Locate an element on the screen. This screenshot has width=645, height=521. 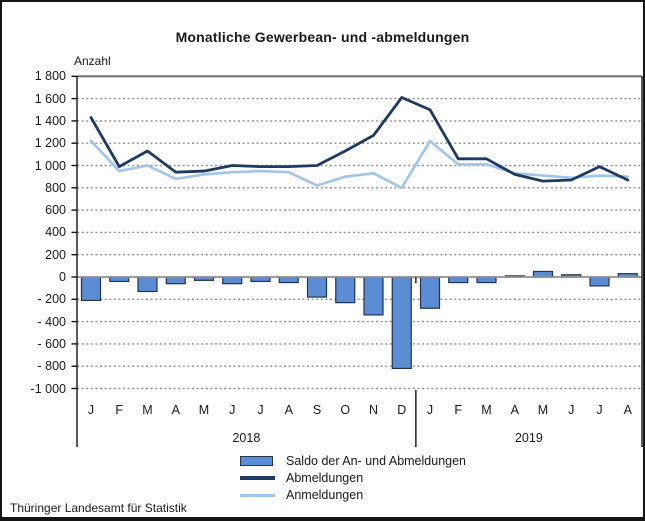
y-axis-tick-label: 400 is located at coordinates (55, 232).